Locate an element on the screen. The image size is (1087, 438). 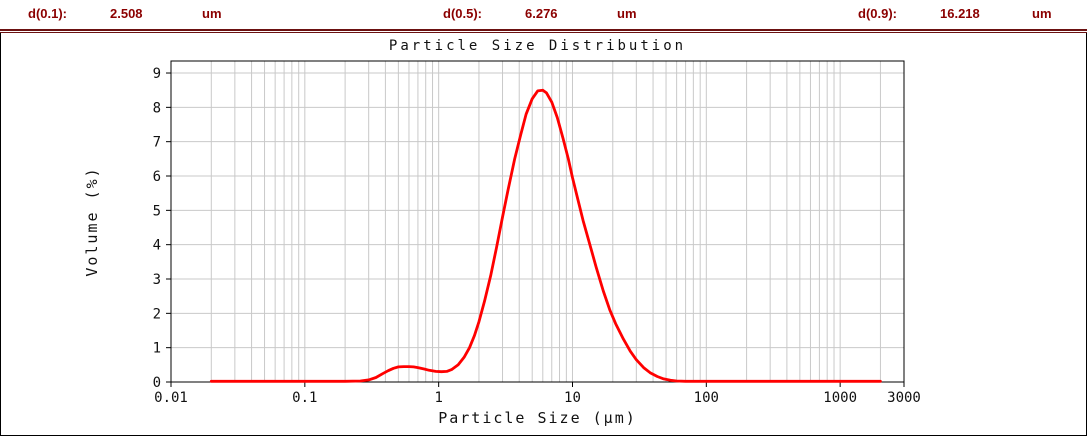
d90-label: d(0.9): is located at coordinates (877, 13).